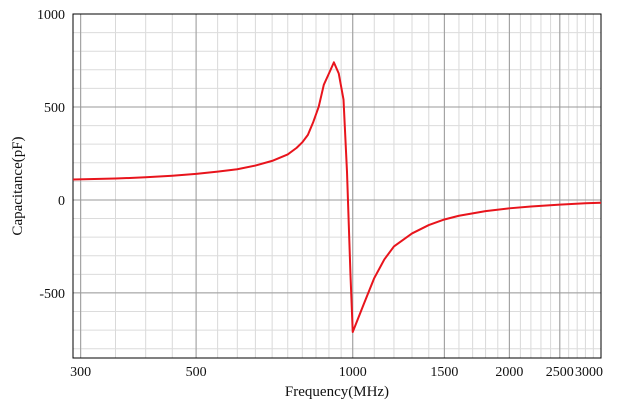  I want to click on y-axis-title: Capacitance(pF), so click(18, 185).